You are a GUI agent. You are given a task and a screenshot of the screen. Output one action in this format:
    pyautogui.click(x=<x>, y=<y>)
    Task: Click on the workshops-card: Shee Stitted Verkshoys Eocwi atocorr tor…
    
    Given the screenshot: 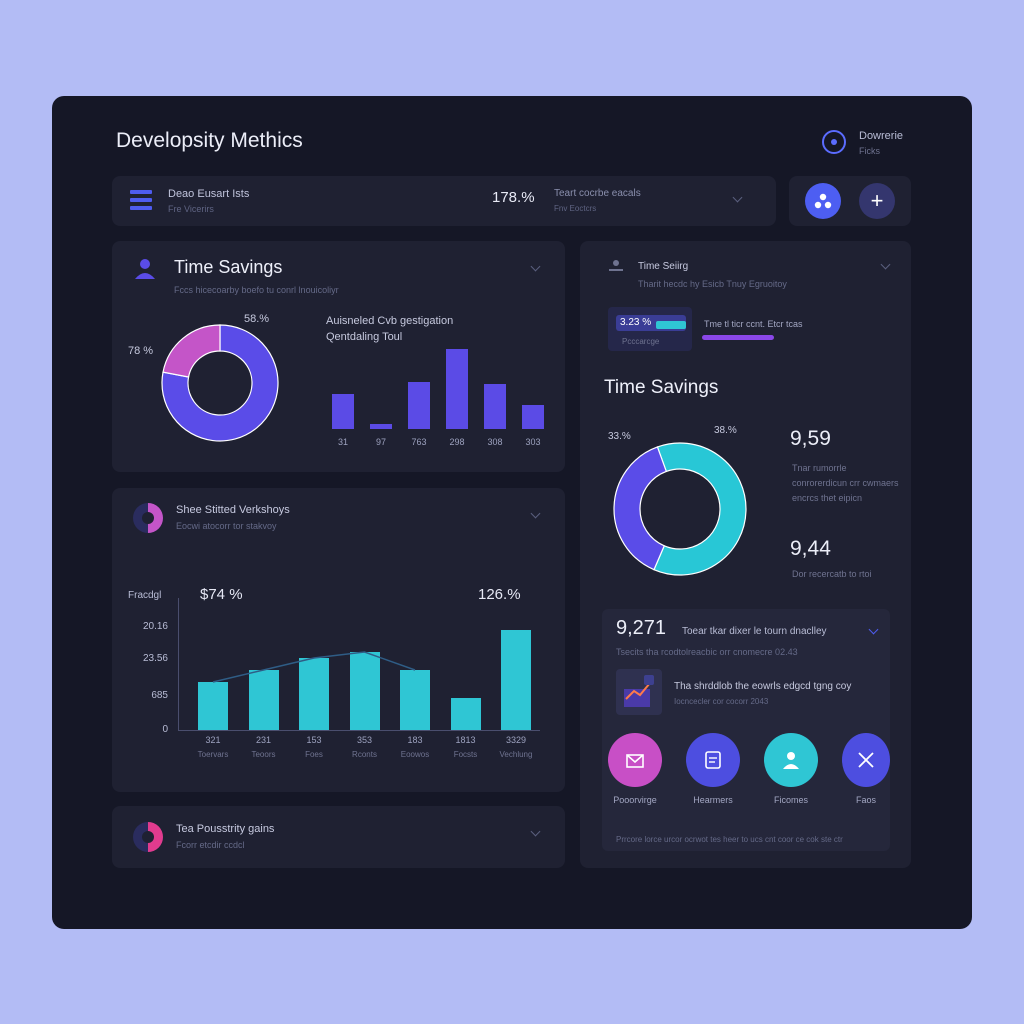 What is the action you would take?
    pyautogui.click(x=338, y=640)
    